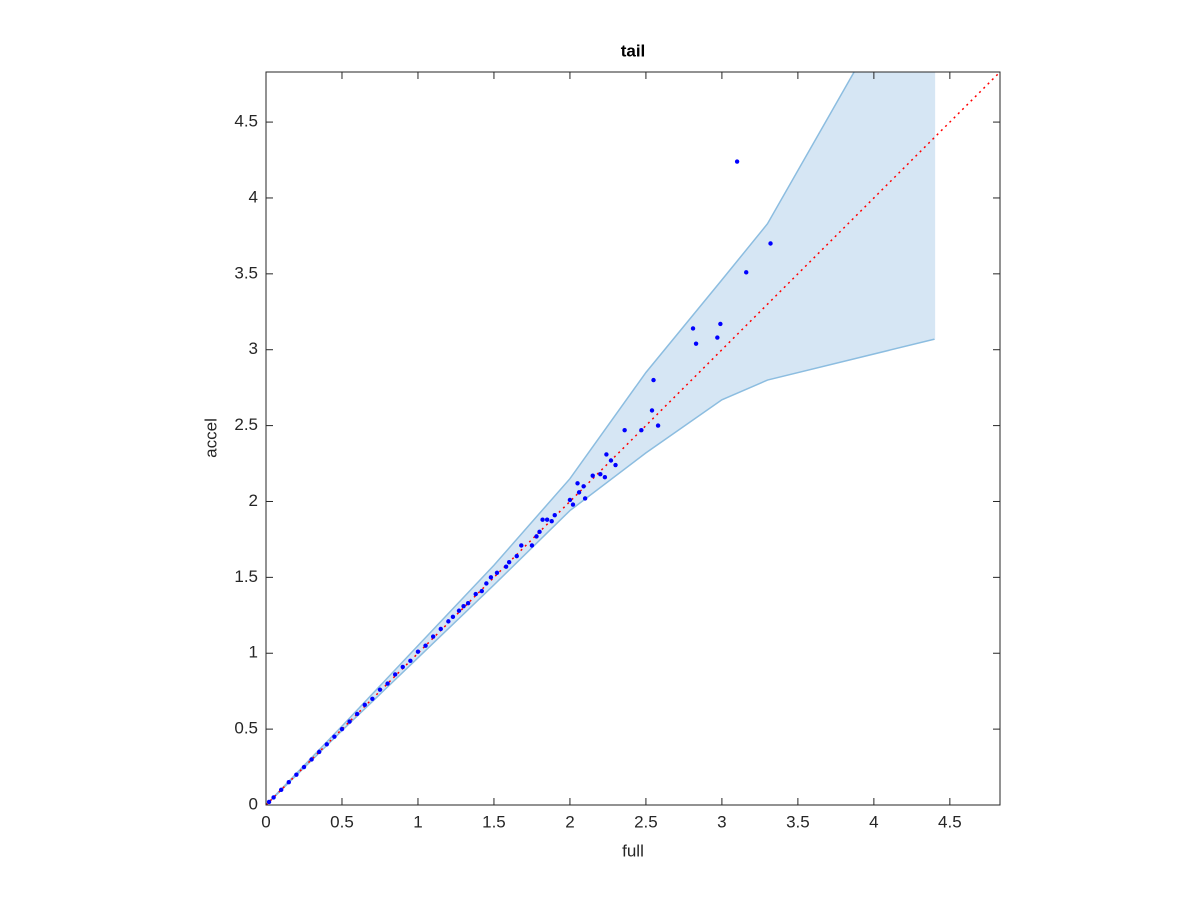 The width and height of the screenshot is (1200, 900). What do you see at coordinates (253, 348) in the screenshot?
I see `y-tick-label: 3` at bounding box center [253, 348].